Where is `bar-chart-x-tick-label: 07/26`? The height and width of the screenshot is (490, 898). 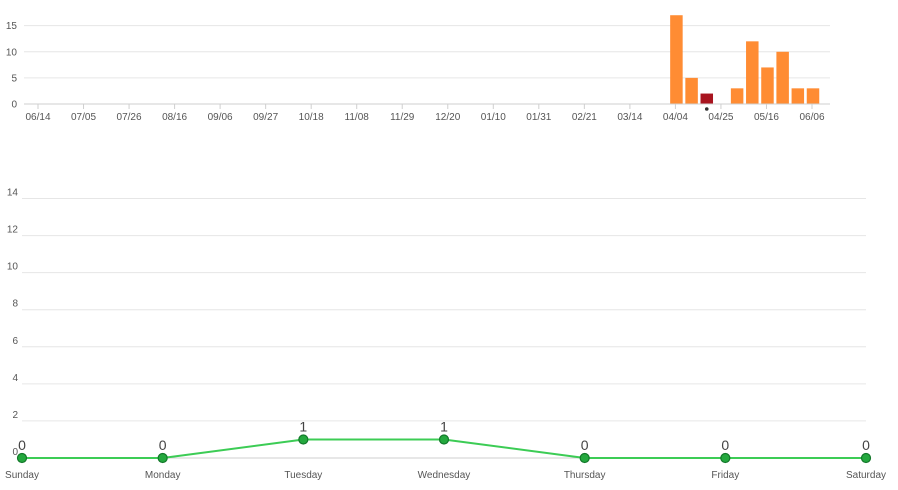
bar-chart-x-tick-label: 07/26 is located at coordinates (129, 117).